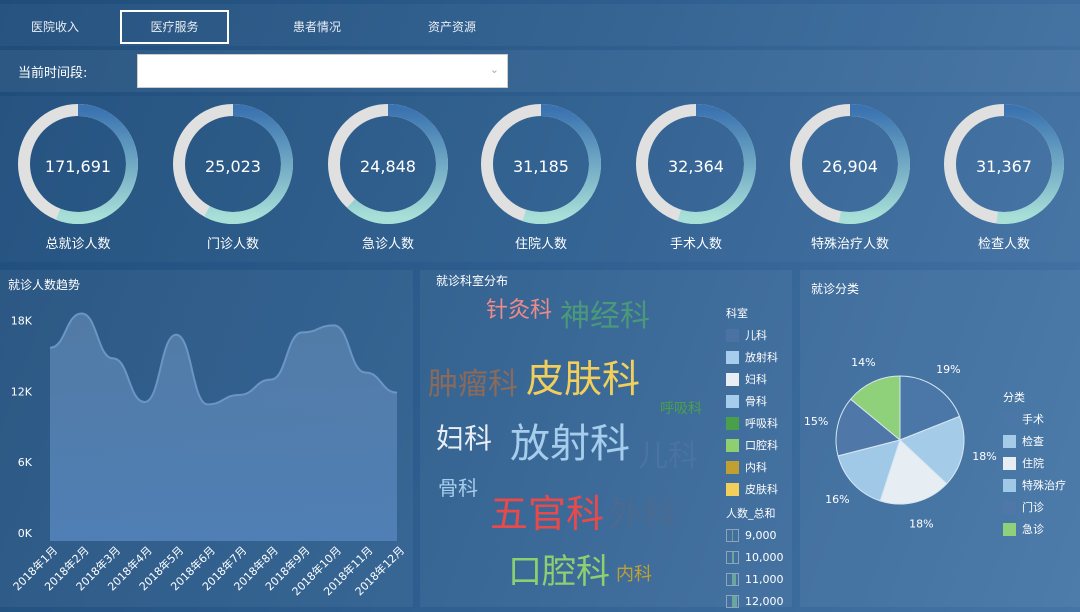 This screenshot has width=1080, height=612. Describe the element at coordinates (570, 444) in the screenshot. I see `word-cloud-word: 放射科` at that location.